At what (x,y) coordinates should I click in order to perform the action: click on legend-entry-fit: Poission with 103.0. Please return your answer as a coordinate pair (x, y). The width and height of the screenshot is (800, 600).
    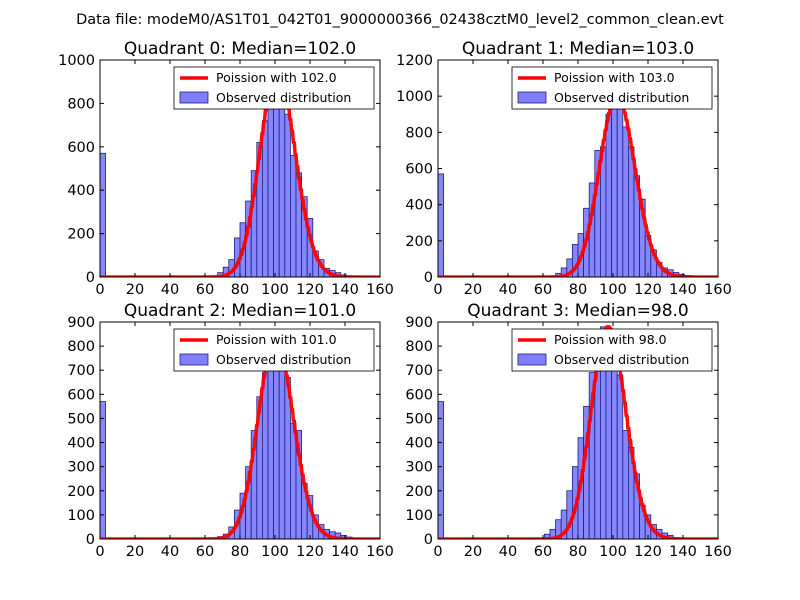
    Looking at the image, I should click on (614, 77).